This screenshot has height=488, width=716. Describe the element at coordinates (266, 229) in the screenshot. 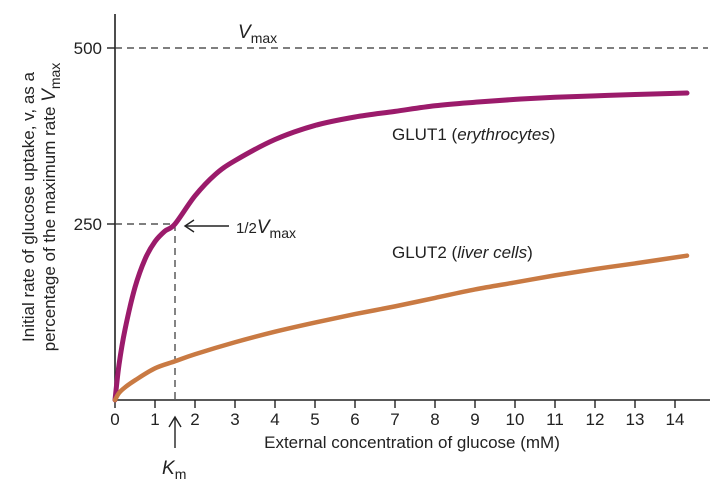

I see `half-vmax-label: 1/2Vmax` at that location.